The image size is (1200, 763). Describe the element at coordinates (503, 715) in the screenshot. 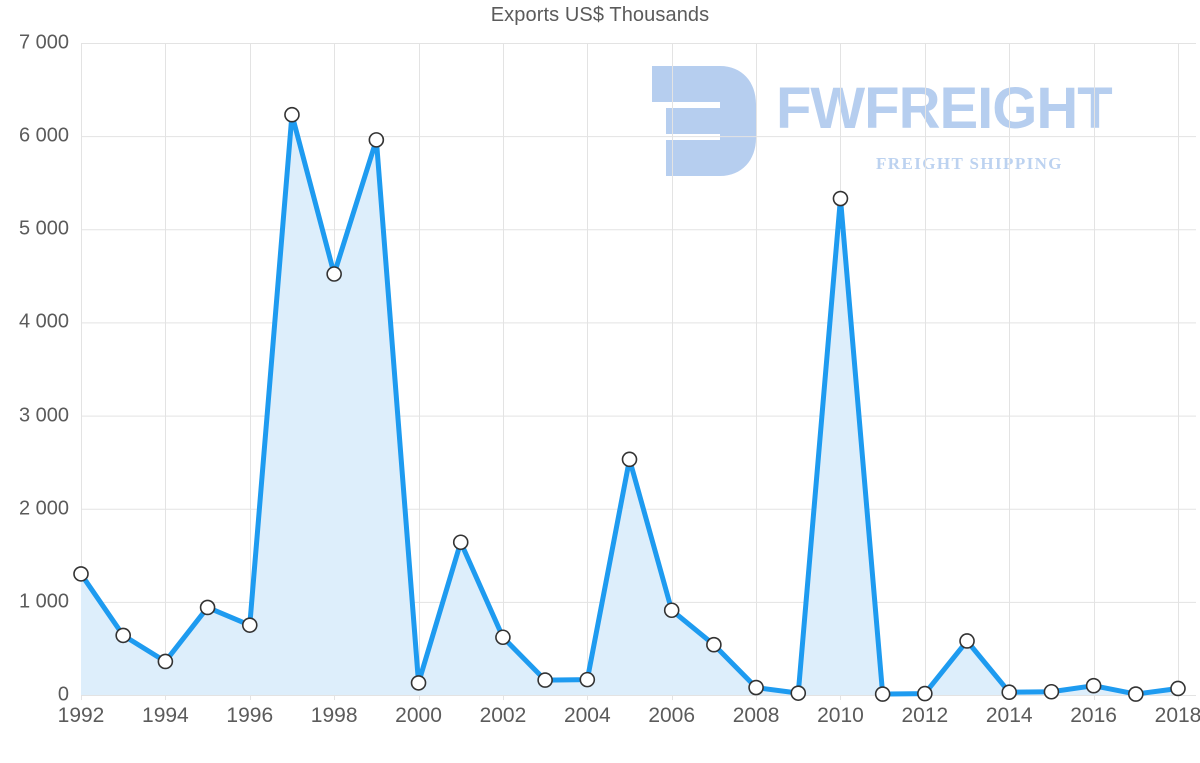

I see `x-axis-tick-label: 2002` at that location.